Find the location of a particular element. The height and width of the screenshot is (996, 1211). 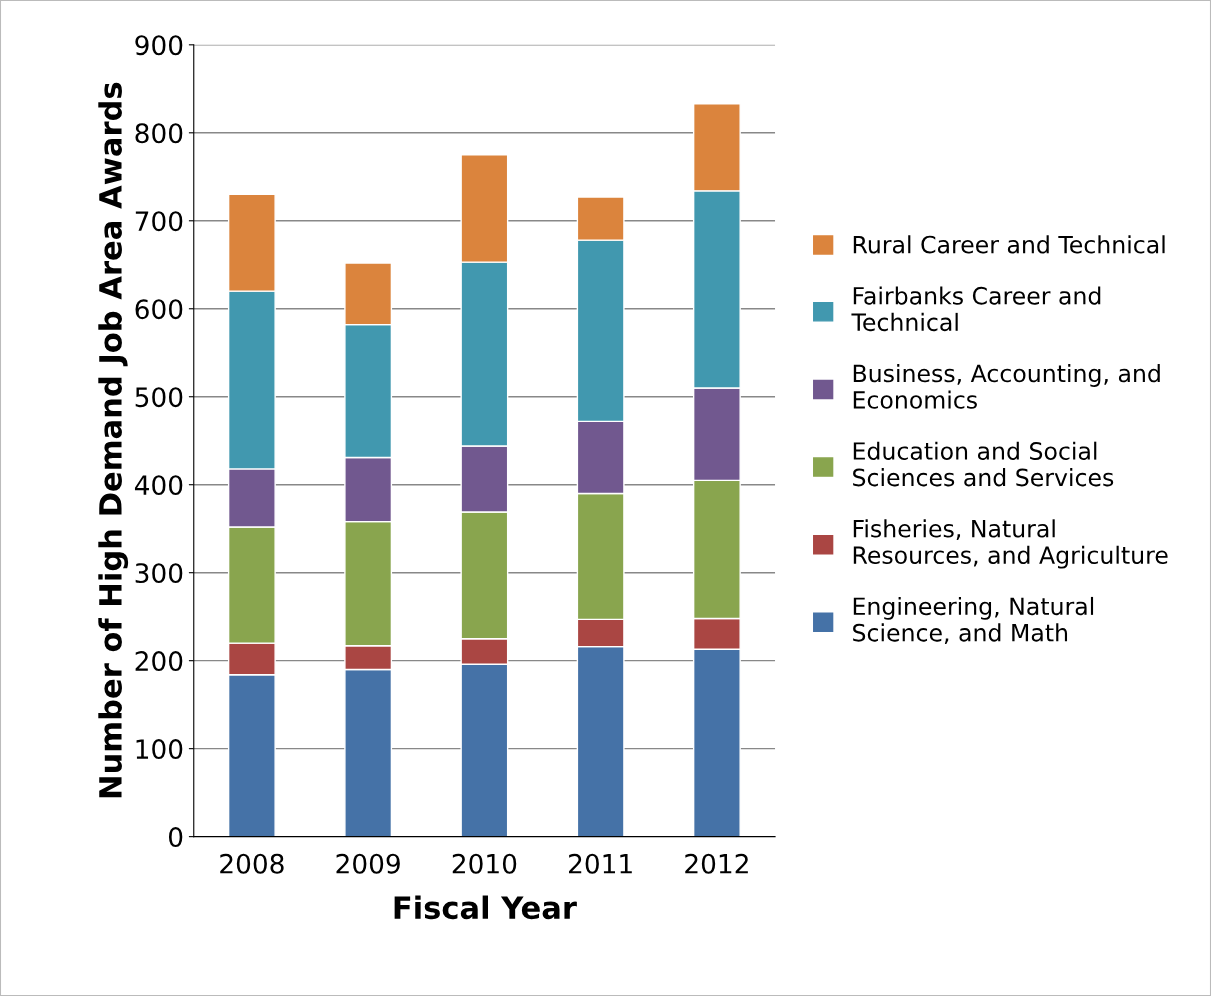

y-tick-label: 700 is located at coordinates (159, 221).